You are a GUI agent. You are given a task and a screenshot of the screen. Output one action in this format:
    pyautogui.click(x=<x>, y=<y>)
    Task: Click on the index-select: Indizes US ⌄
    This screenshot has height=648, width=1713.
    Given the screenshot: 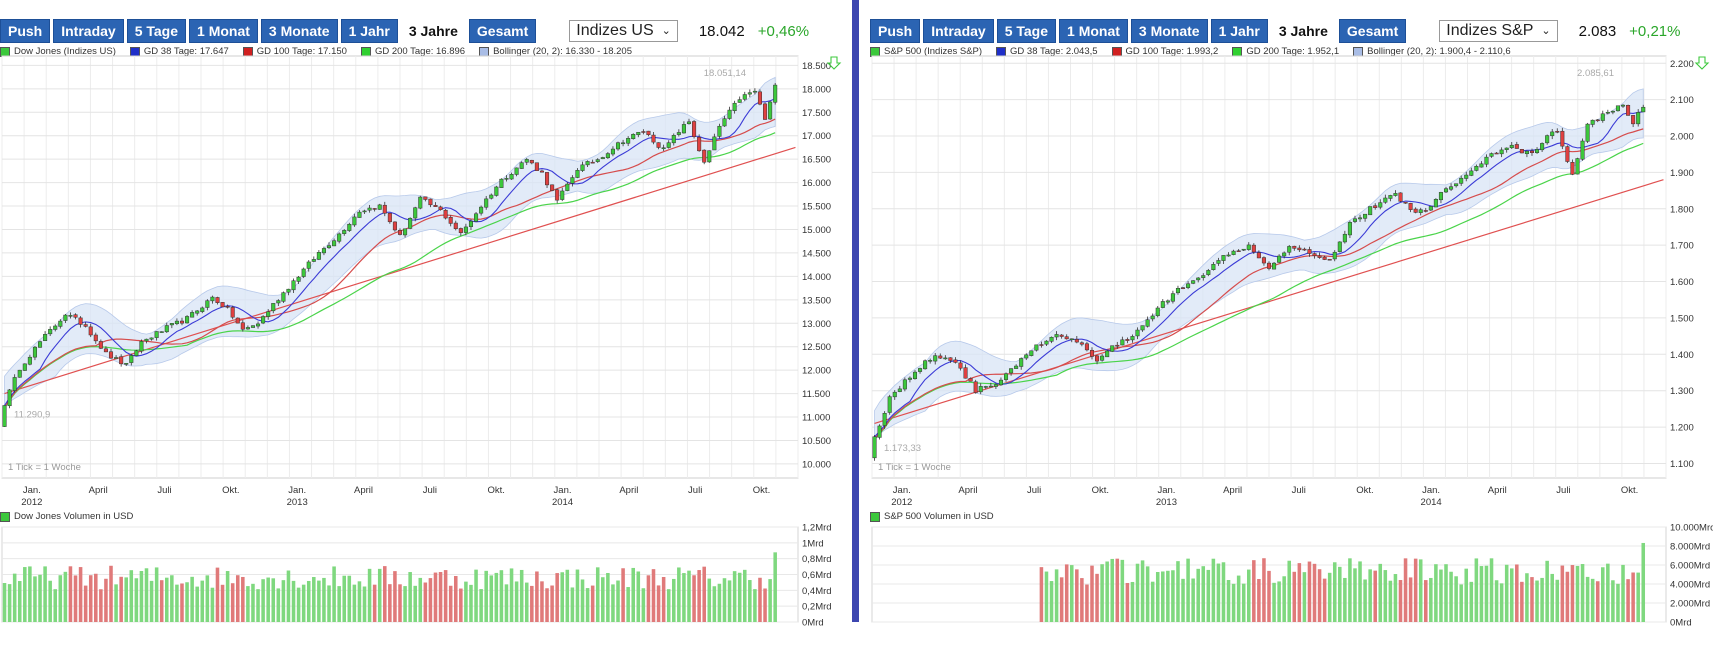 What is the action you would take?
    pyautogui.click(x=623, y=31)
    